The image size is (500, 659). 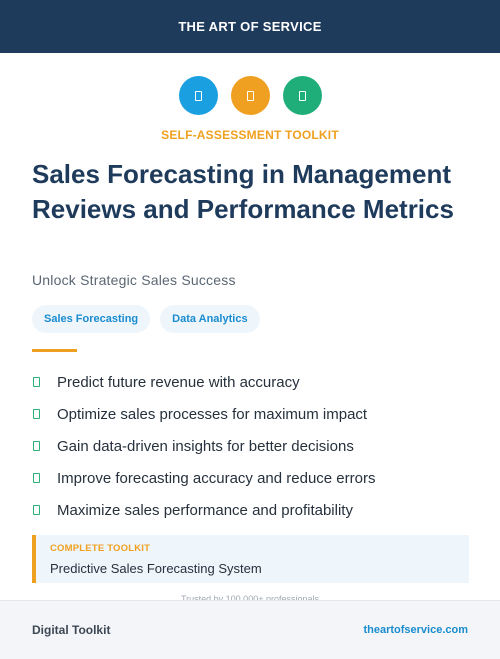 I want to click on footer: Digital Toolkit theartofservice.com, so click(x=250, y=629).